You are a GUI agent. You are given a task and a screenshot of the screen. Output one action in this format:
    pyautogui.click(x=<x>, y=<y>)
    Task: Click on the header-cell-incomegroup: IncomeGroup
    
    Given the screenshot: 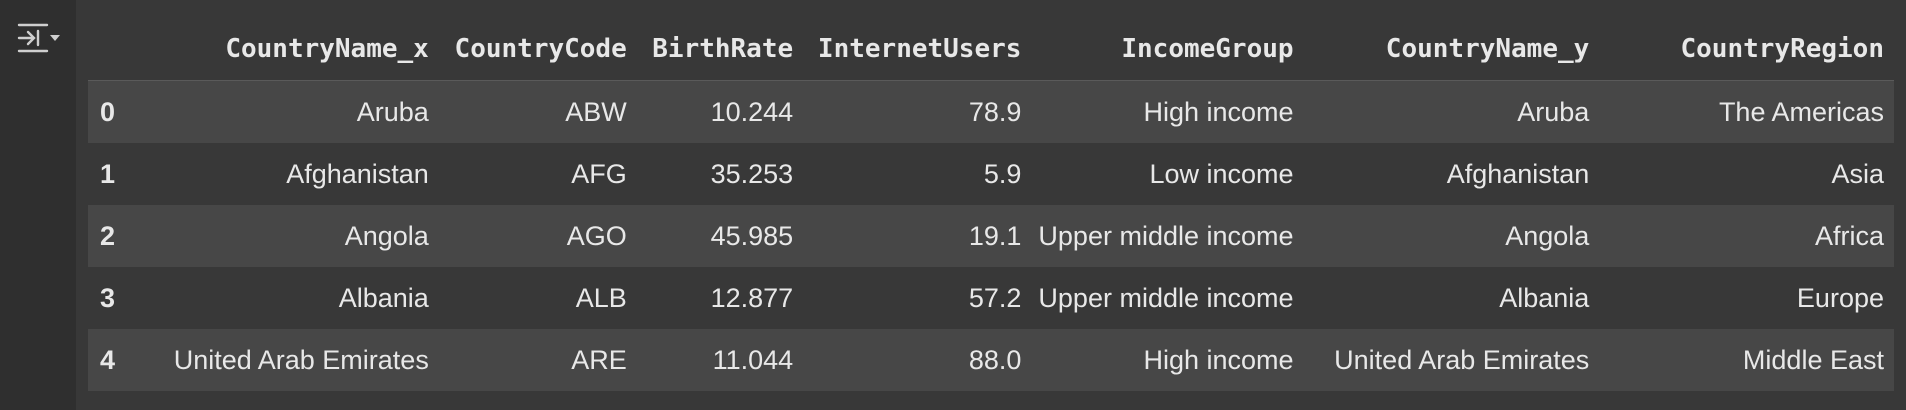 What is the action you would take?
    pyautogui.click(x=1167, y=49)
    